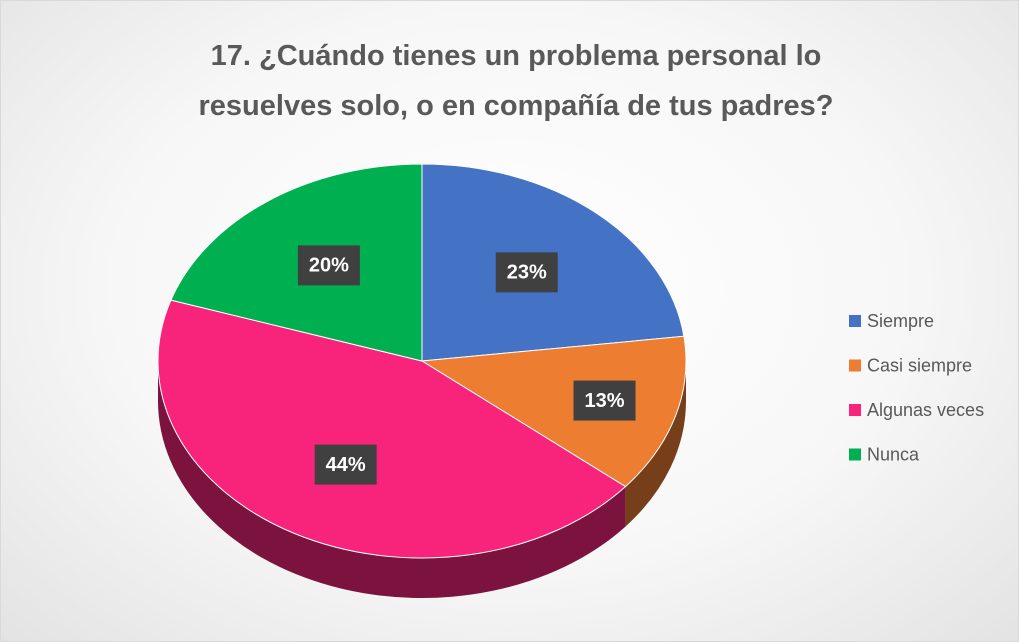  What do you see at coordinates (919, 365) in the screenshot?
I see `legend-label: Casi siempre` at bounding box center [919, 365].